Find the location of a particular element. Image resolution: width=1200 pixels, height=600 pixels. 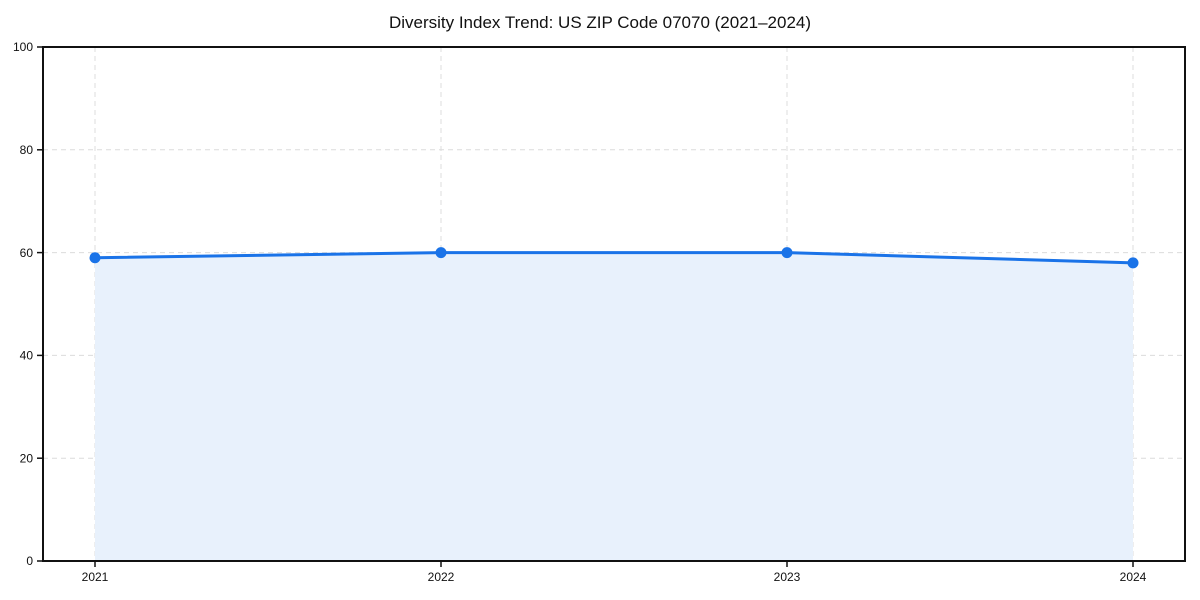

x-tick-label: 2022 is located at coordinates (441, 577).